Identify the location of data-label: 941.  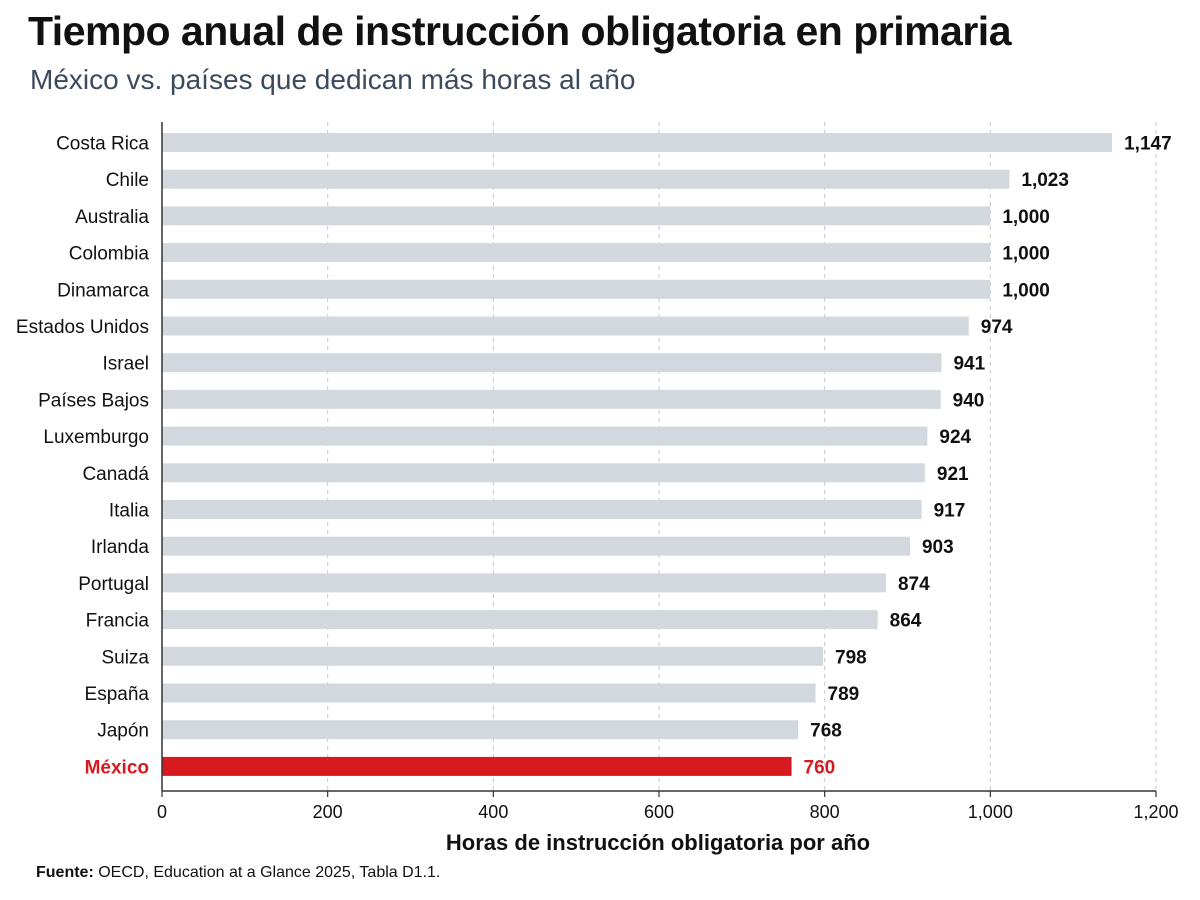
(969, 364).